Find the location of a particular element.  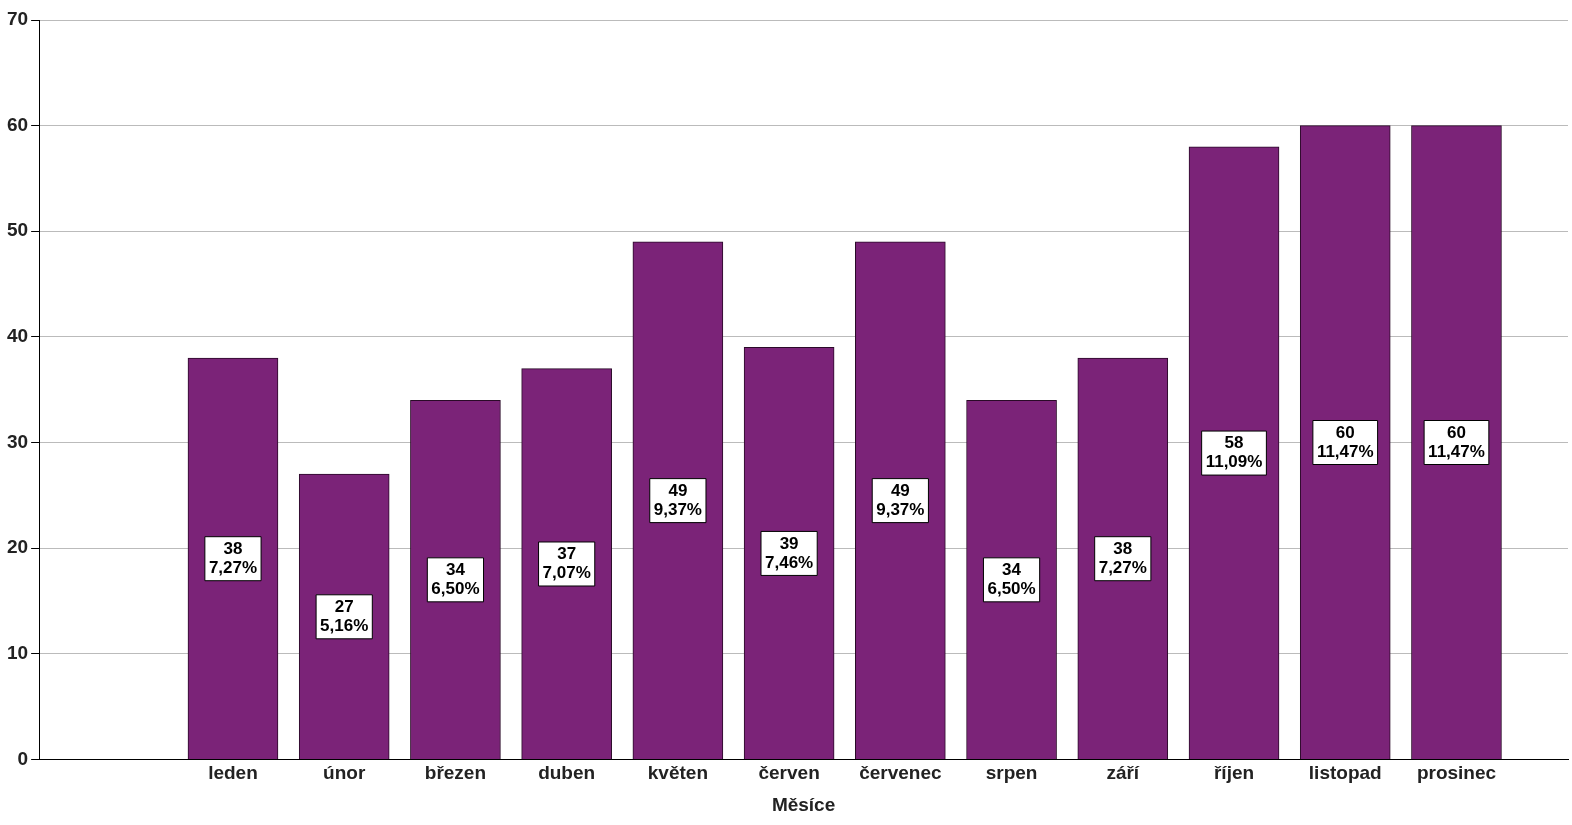

x-tick-label: květen is located at coordinates (677, 773).